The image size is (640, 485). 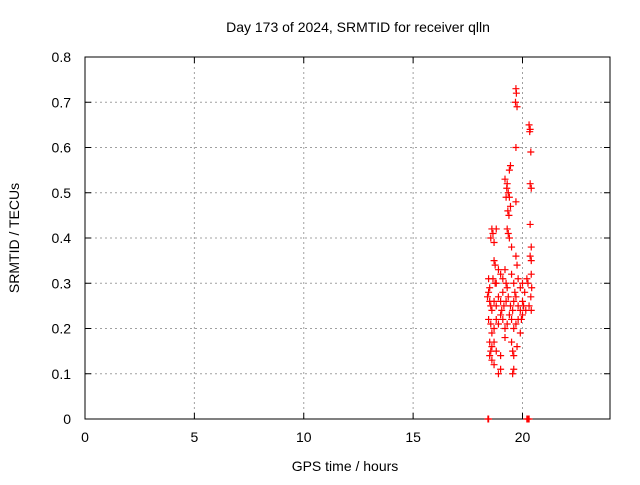 What do you see at coordinates (67, 419) in the screenshot?
I see `y-tick-label: 0` at bounding box center [67, 419].